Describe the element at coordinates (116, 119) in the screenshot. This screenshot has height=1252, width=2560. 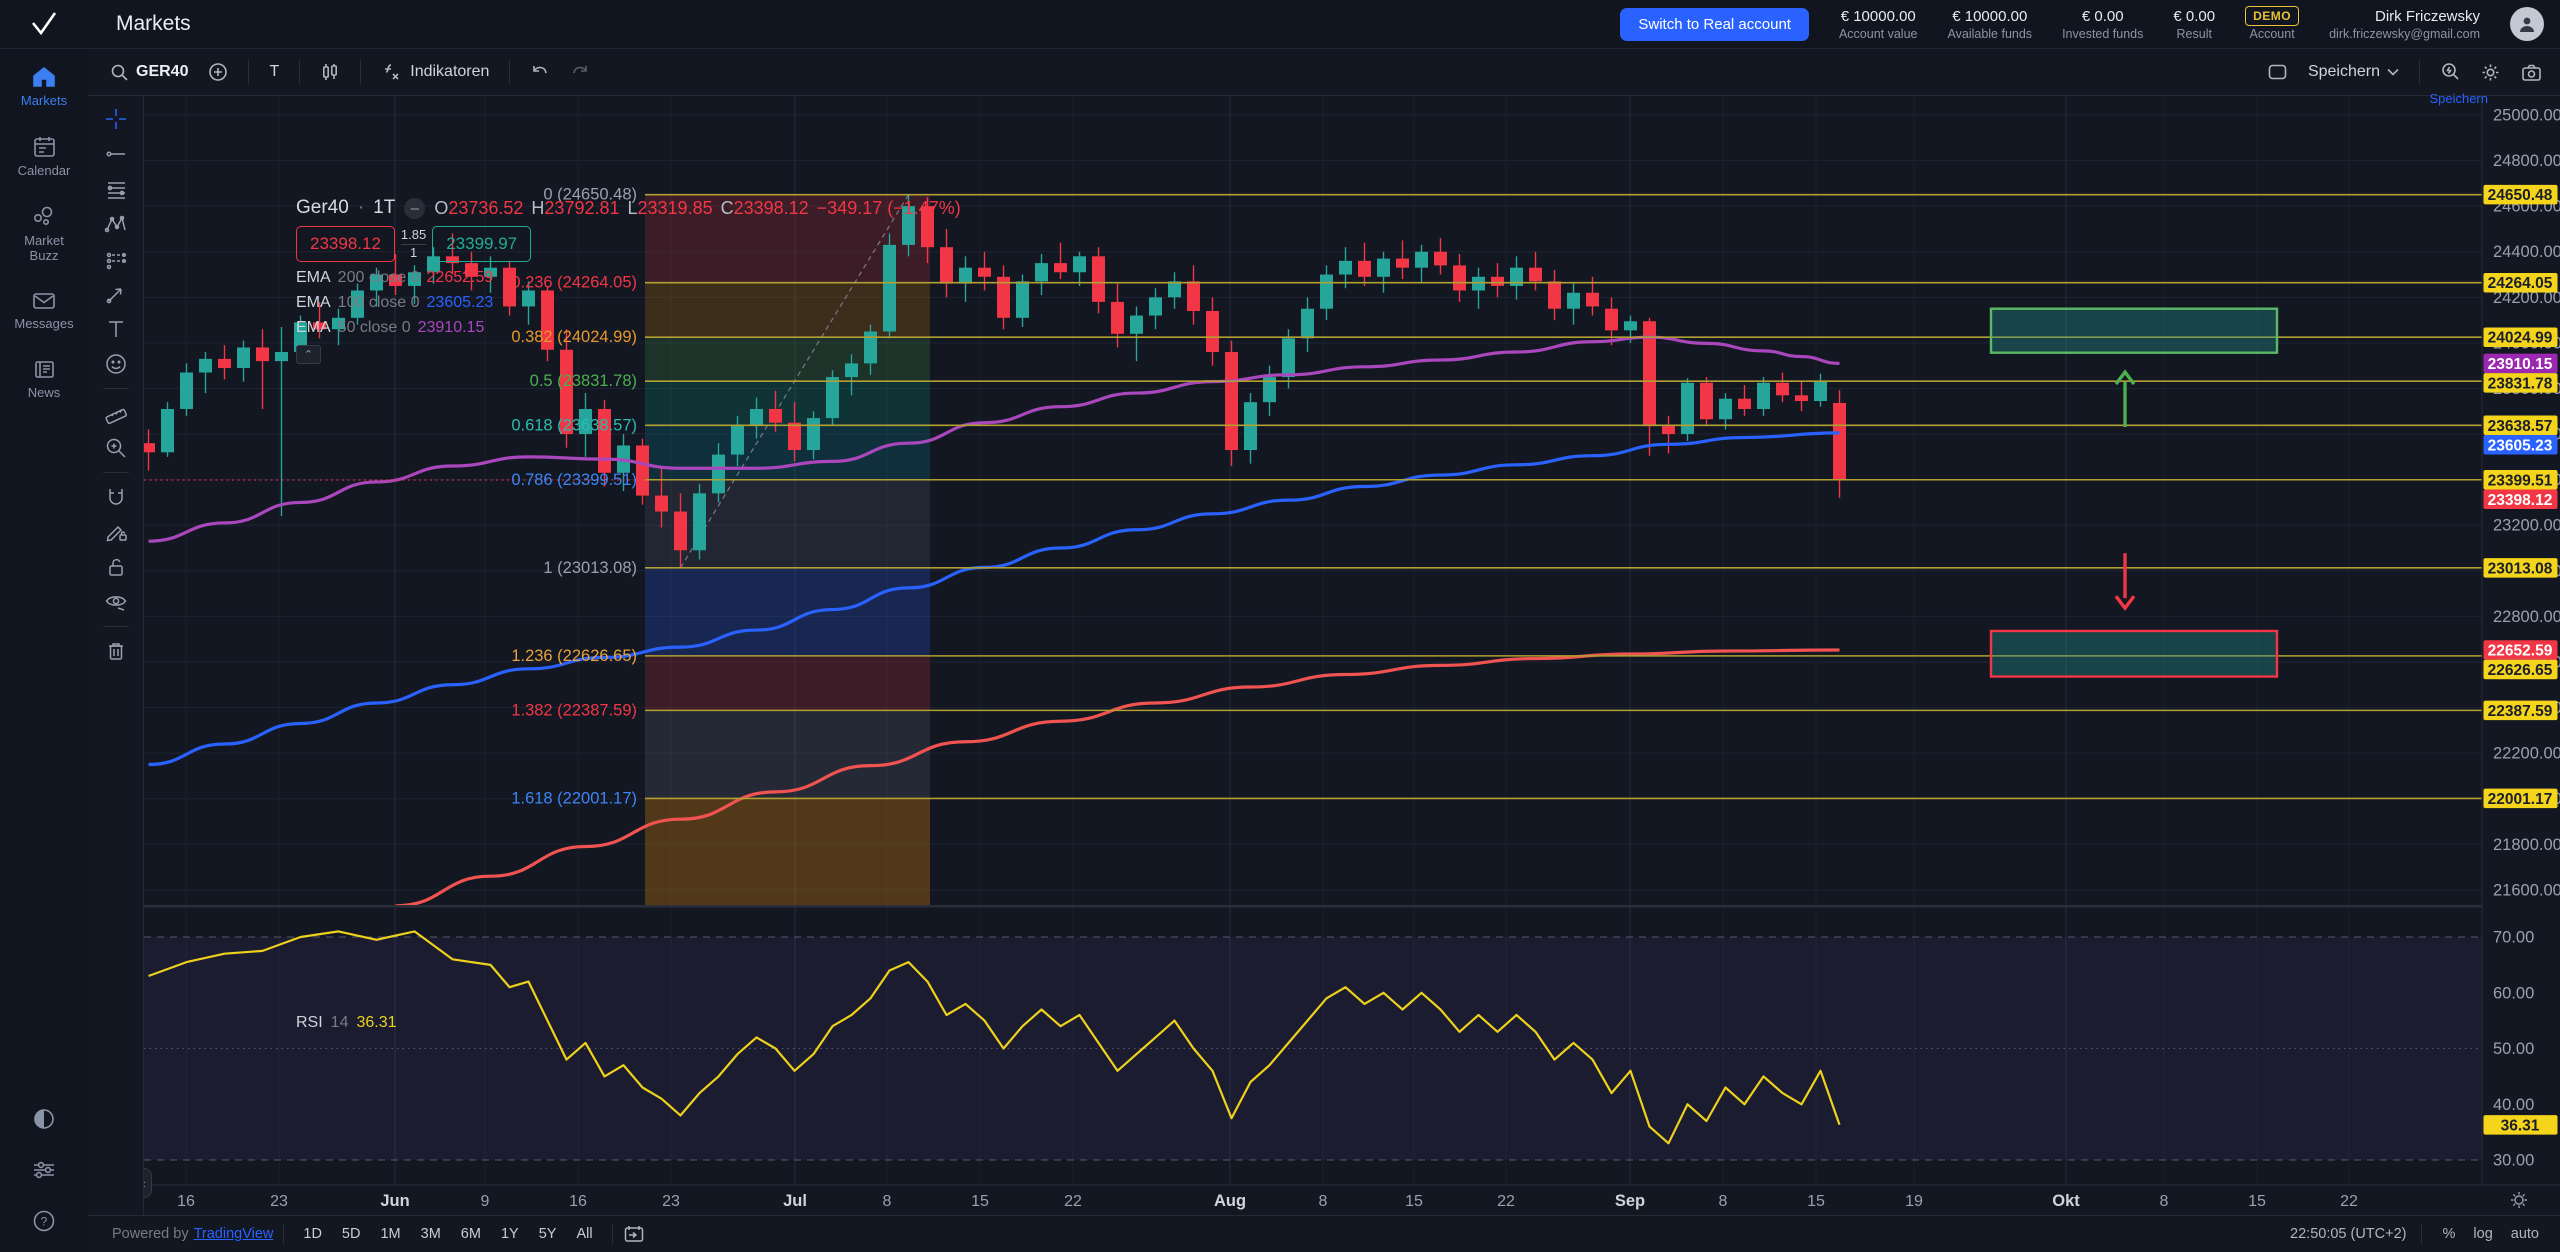
I see `crosshair-tool-button` at that location.